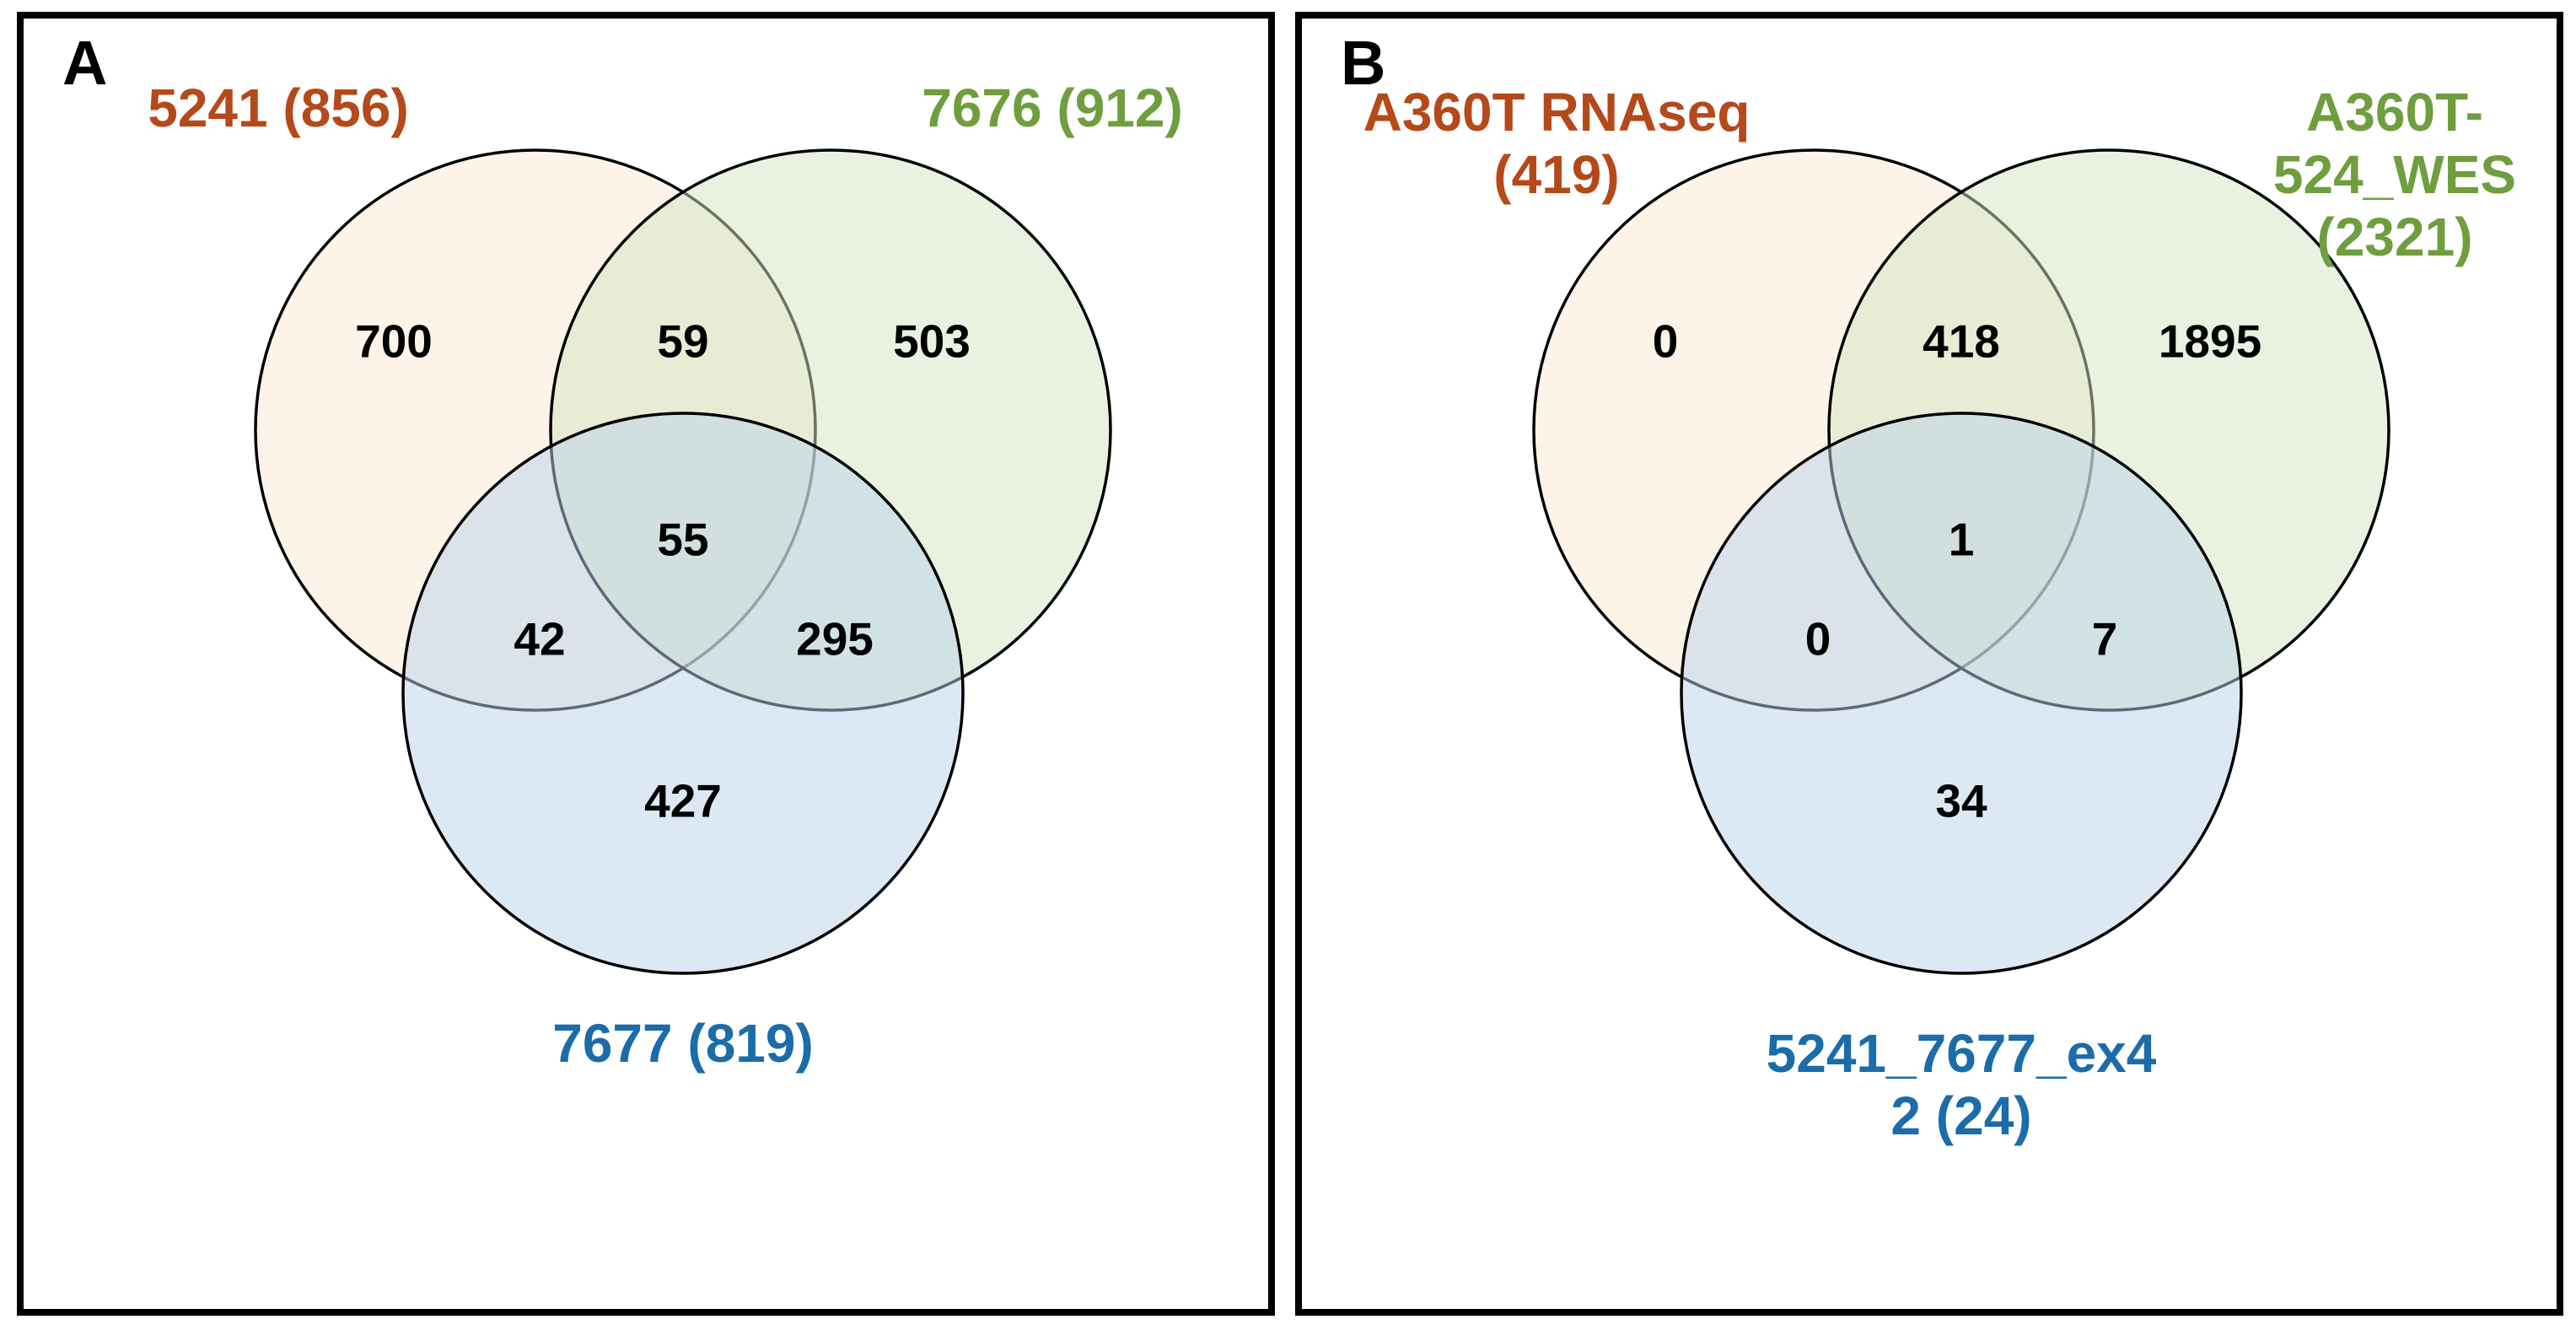  What do you see at coordinates (1961, 341) in the screenshot?
I see `panel-b-count-set1-set2: 418` at bounding box center [1961, 341].